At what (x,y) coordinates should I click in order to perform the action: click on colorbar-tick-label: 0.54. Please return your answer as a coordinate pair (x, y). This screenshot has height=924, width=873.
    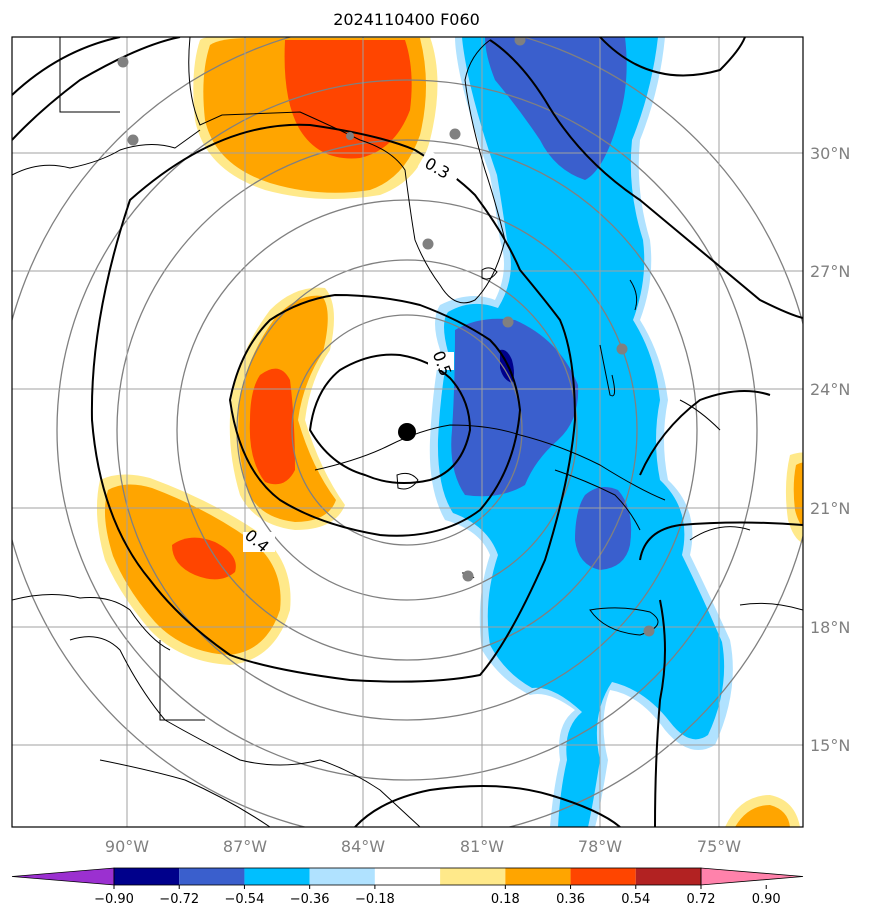
    Looking at the image, I should click on (635, 899).